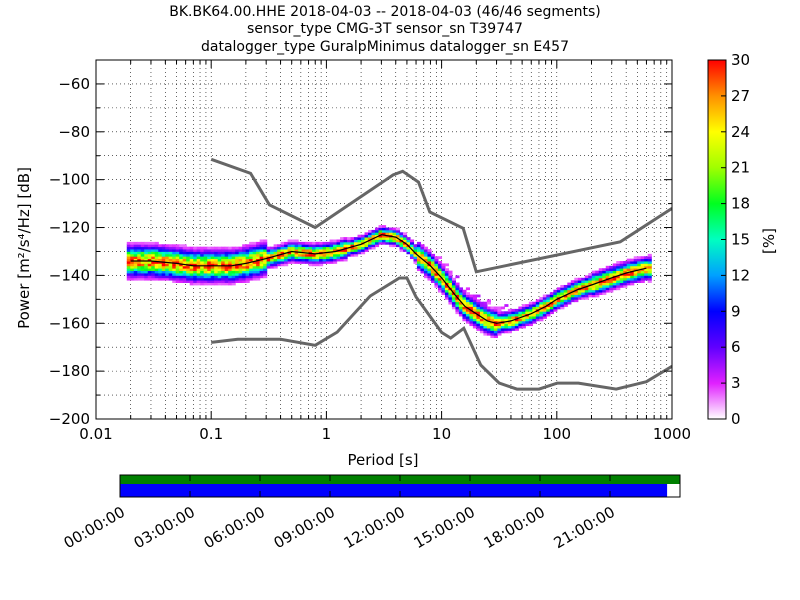 The width and height of the screenshot is (800, 600). I want to click on timeline-tick-label: 00:00:00, so click(94, 527).